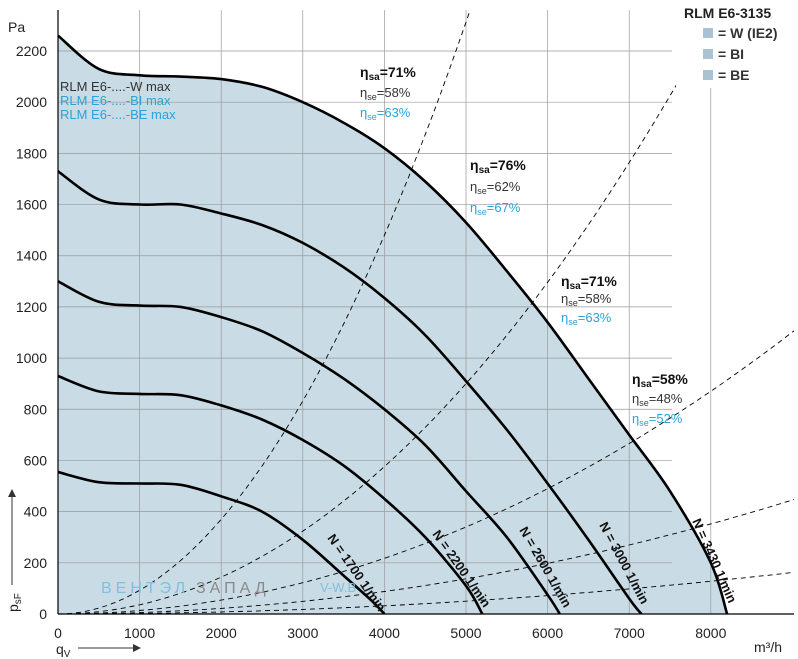 This screenshot has width=798, height=659. What do you see at coordinates (222, 542) in the screenshot?
I see `fan-curve-line` at bounding box center [222, 542].